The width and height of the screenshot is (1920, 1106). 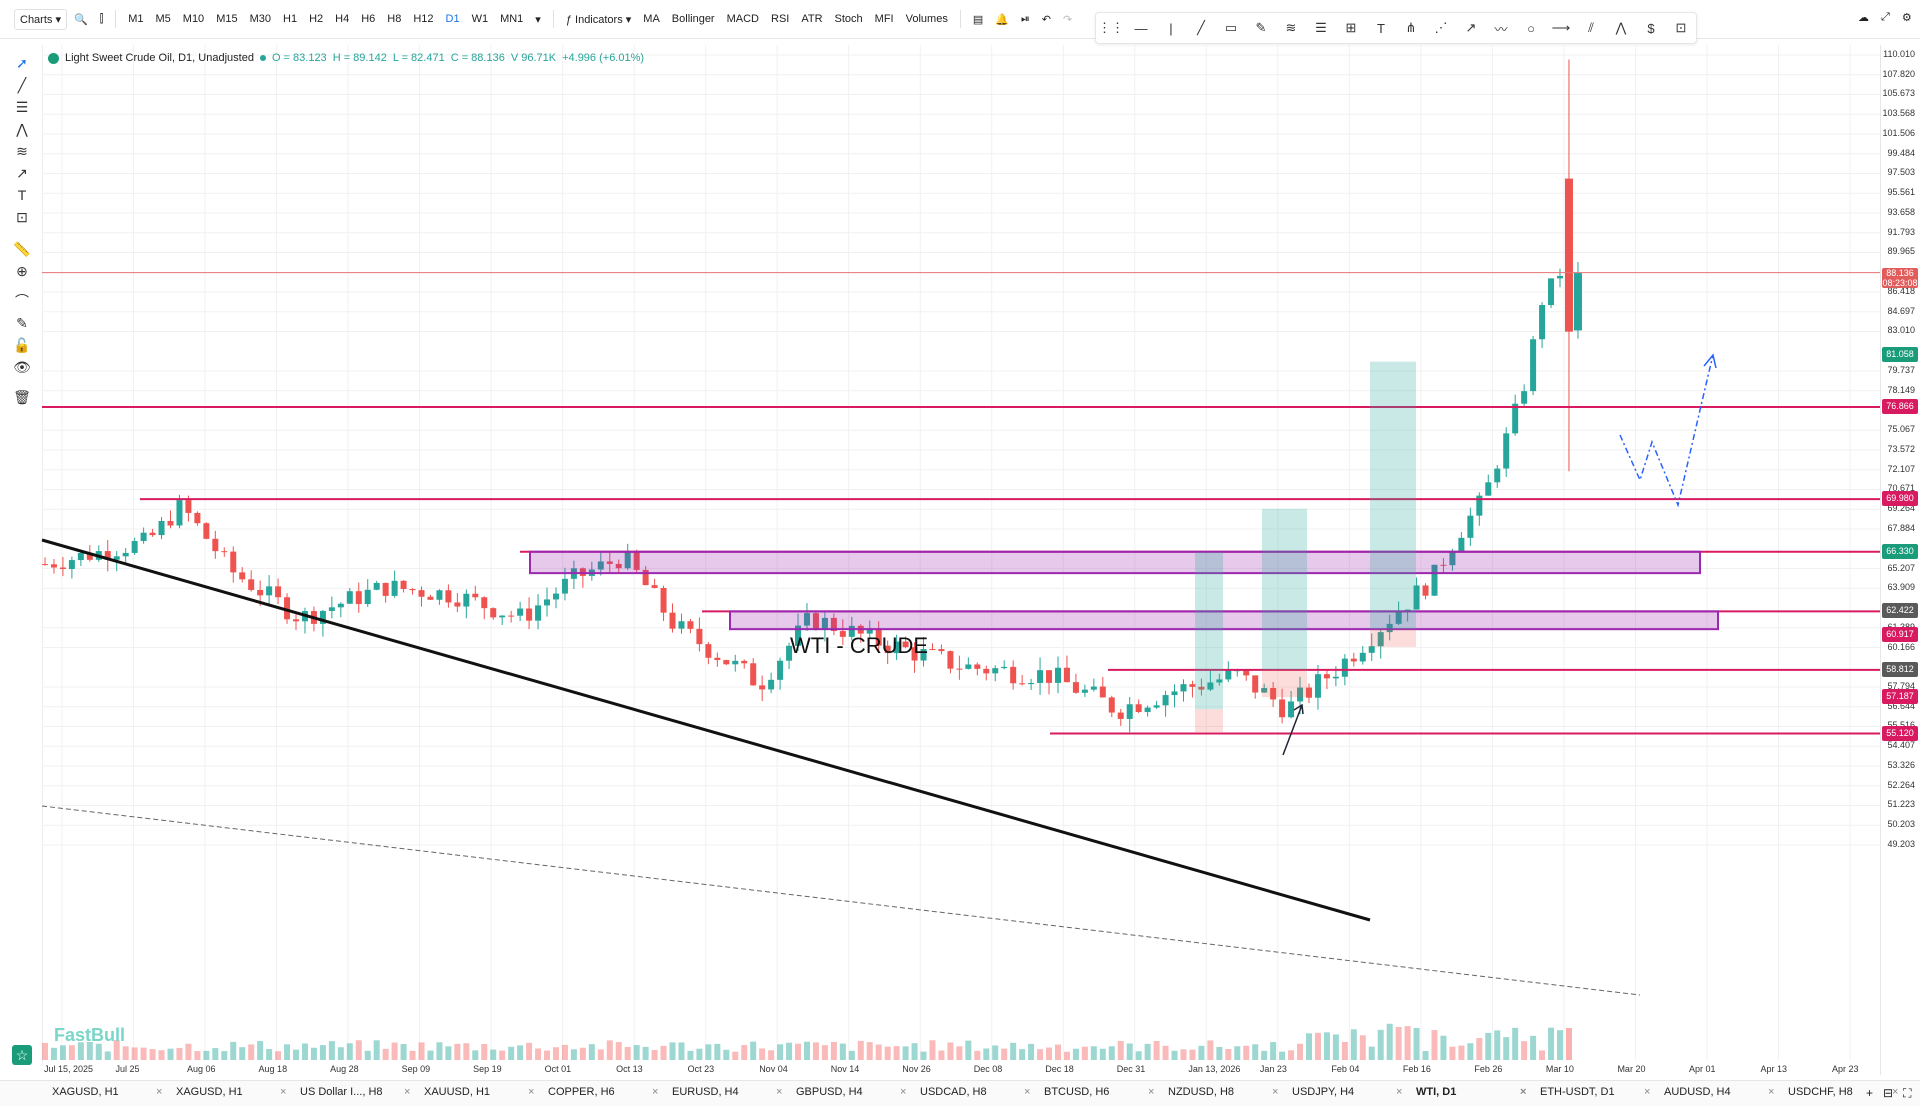 I want to click on timeframe-m30: M30, so click(x=260, y=19).